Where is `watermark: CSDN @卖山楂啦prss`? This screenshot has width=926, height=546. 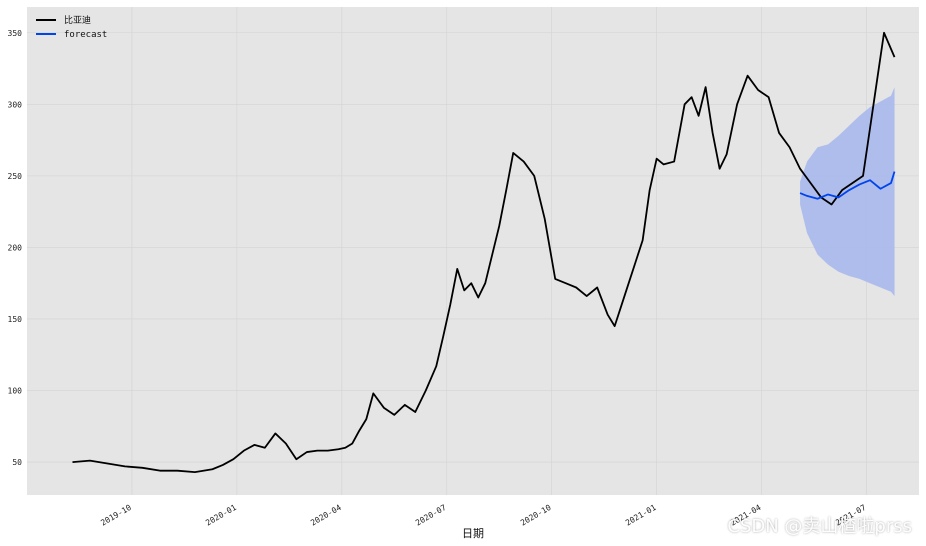
watermark: CSDN @卖山楂啦prss is located at coordinates (819, 526).